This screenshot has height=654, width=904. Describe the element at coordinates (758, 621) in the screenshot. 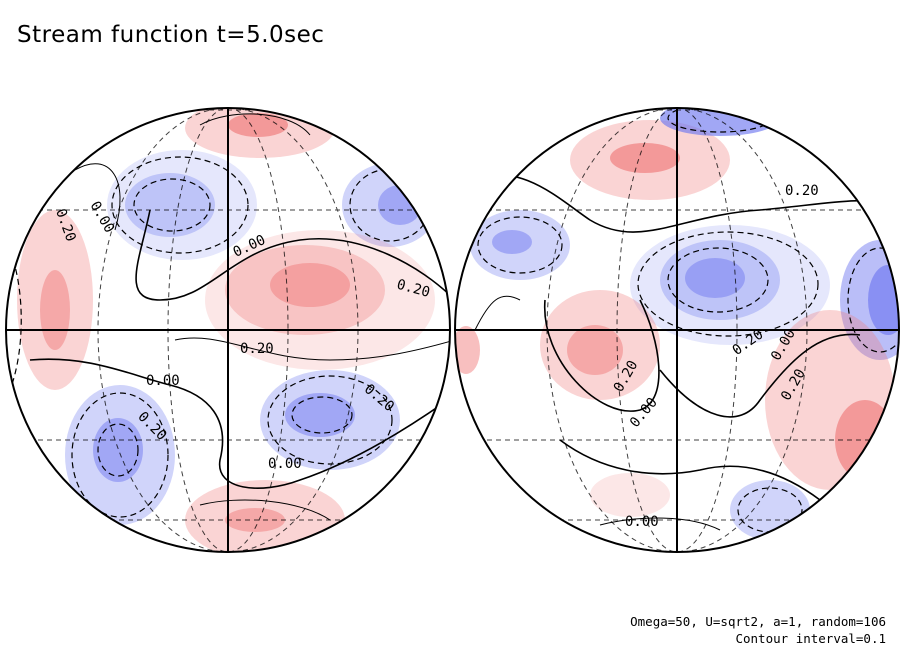

I see `footer-params: Omega=50, U=sqrt2, a=1, random=106` at that location.